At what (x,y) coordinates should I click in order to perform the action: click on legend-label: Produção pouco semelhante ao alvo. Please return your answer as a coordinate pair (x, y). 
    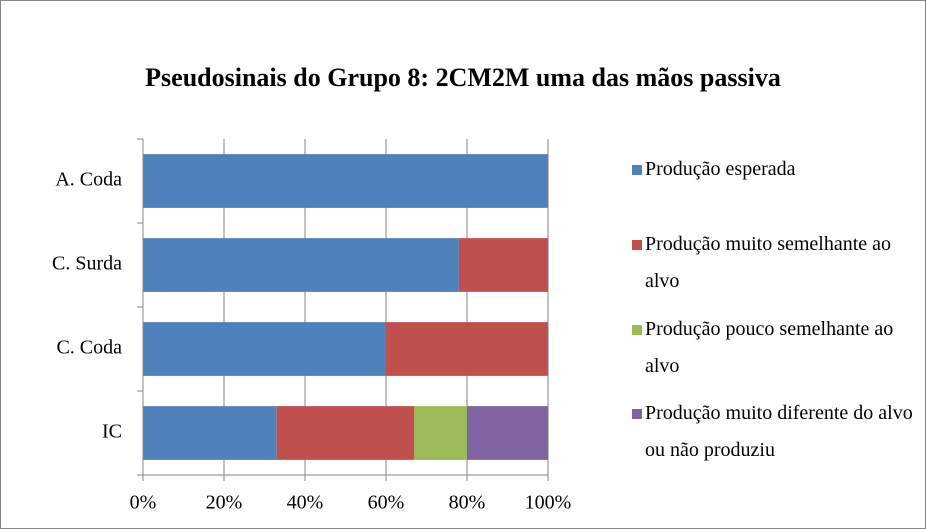
    Looking at the image, I should click on (769, 347).